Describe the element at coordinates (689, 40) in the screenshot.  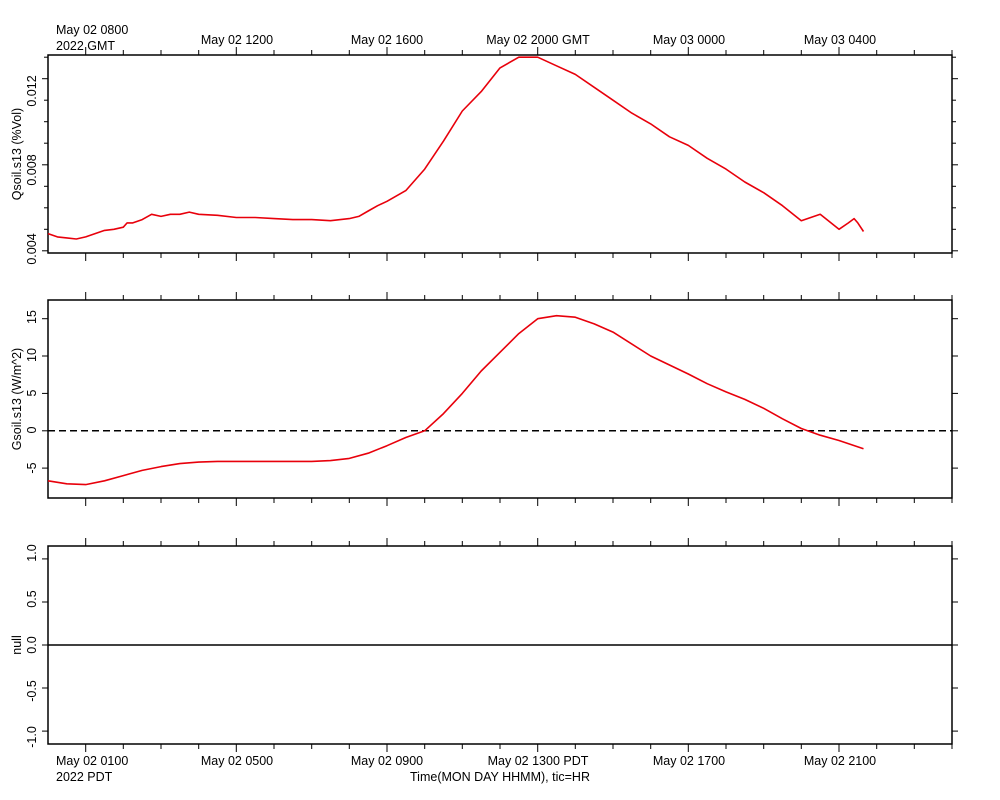
I see `top-axis-label: May 03 0000` at that location.